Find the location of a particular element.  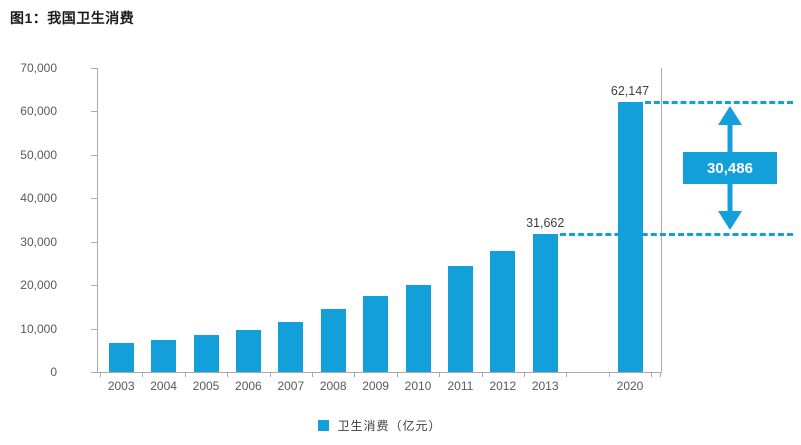

x-tick-label: 2011 is located at coordinates (460, 386).